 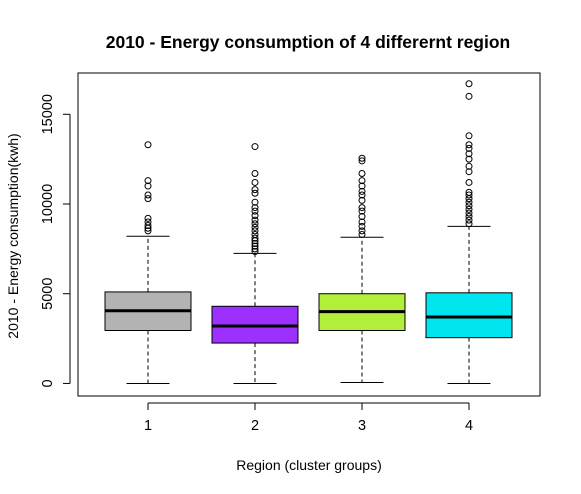 I want to click on x-axis-label: Region (cluster groups), so click(x=309, y=465).